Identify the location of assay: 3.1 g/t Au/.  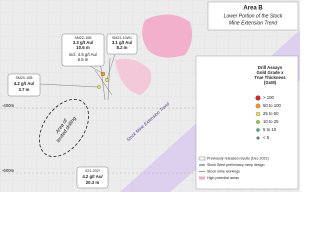
(122, 42).